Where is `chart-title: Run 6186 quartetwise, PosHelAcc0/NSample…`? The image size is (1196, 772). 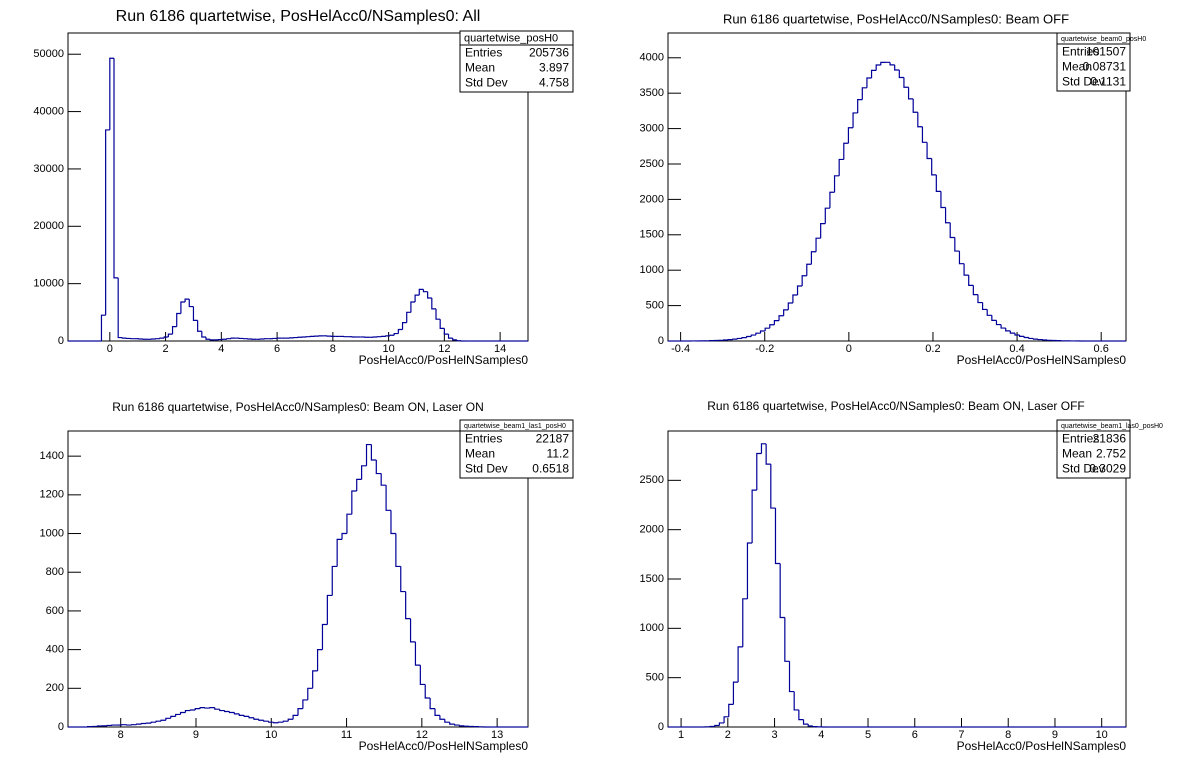 chart-title: Run 6186 quartetwise, PosHelAcc0/NSample… is located at coordinates (298, 16).